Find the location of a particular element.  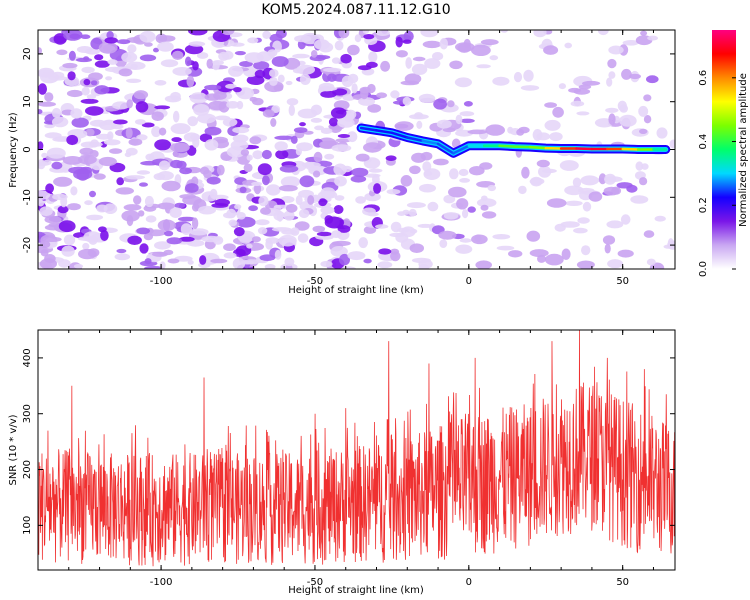

spectrogram-y-label: Frequency (Hz) is located at coordinates (13, 150).